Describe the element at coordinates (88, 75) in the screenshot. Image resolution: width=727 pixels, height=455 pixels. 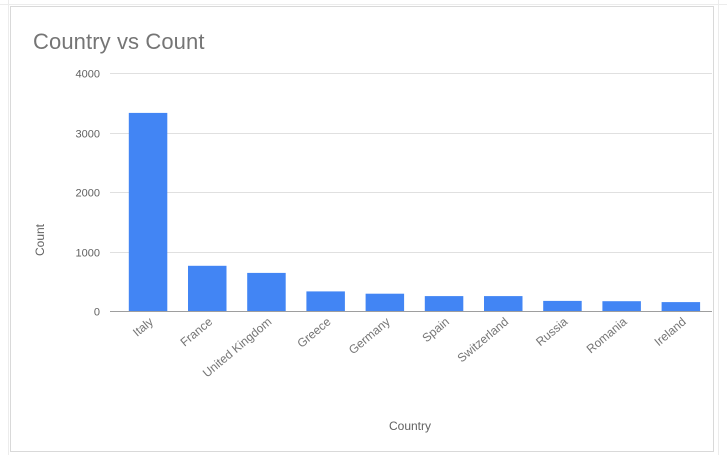
I see `y-tick-label: 4000` at that location.